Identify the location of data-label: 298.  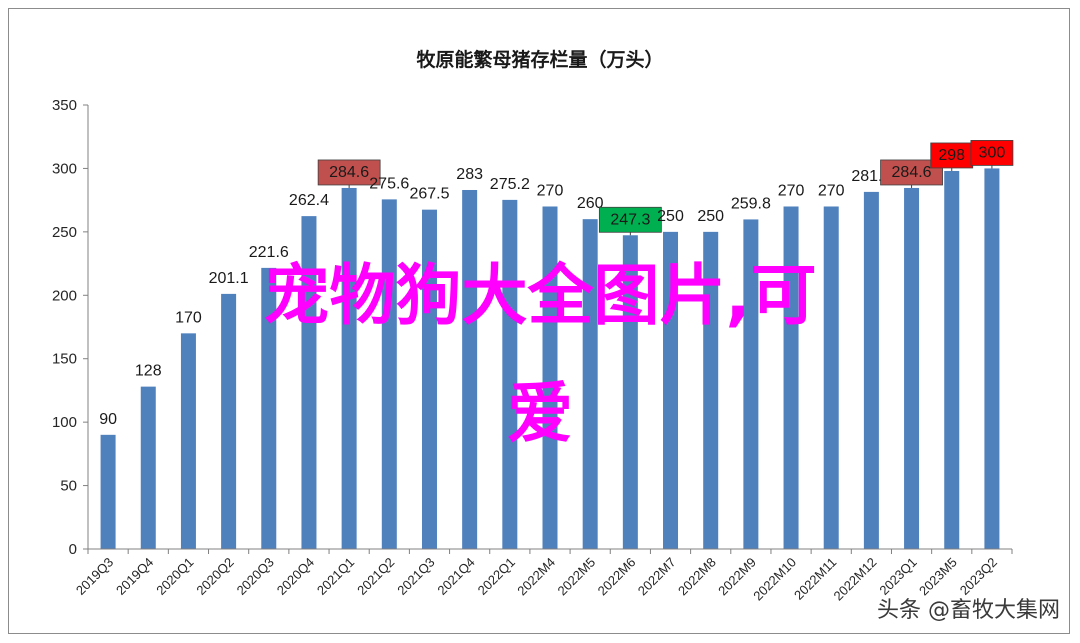
(951, 155).